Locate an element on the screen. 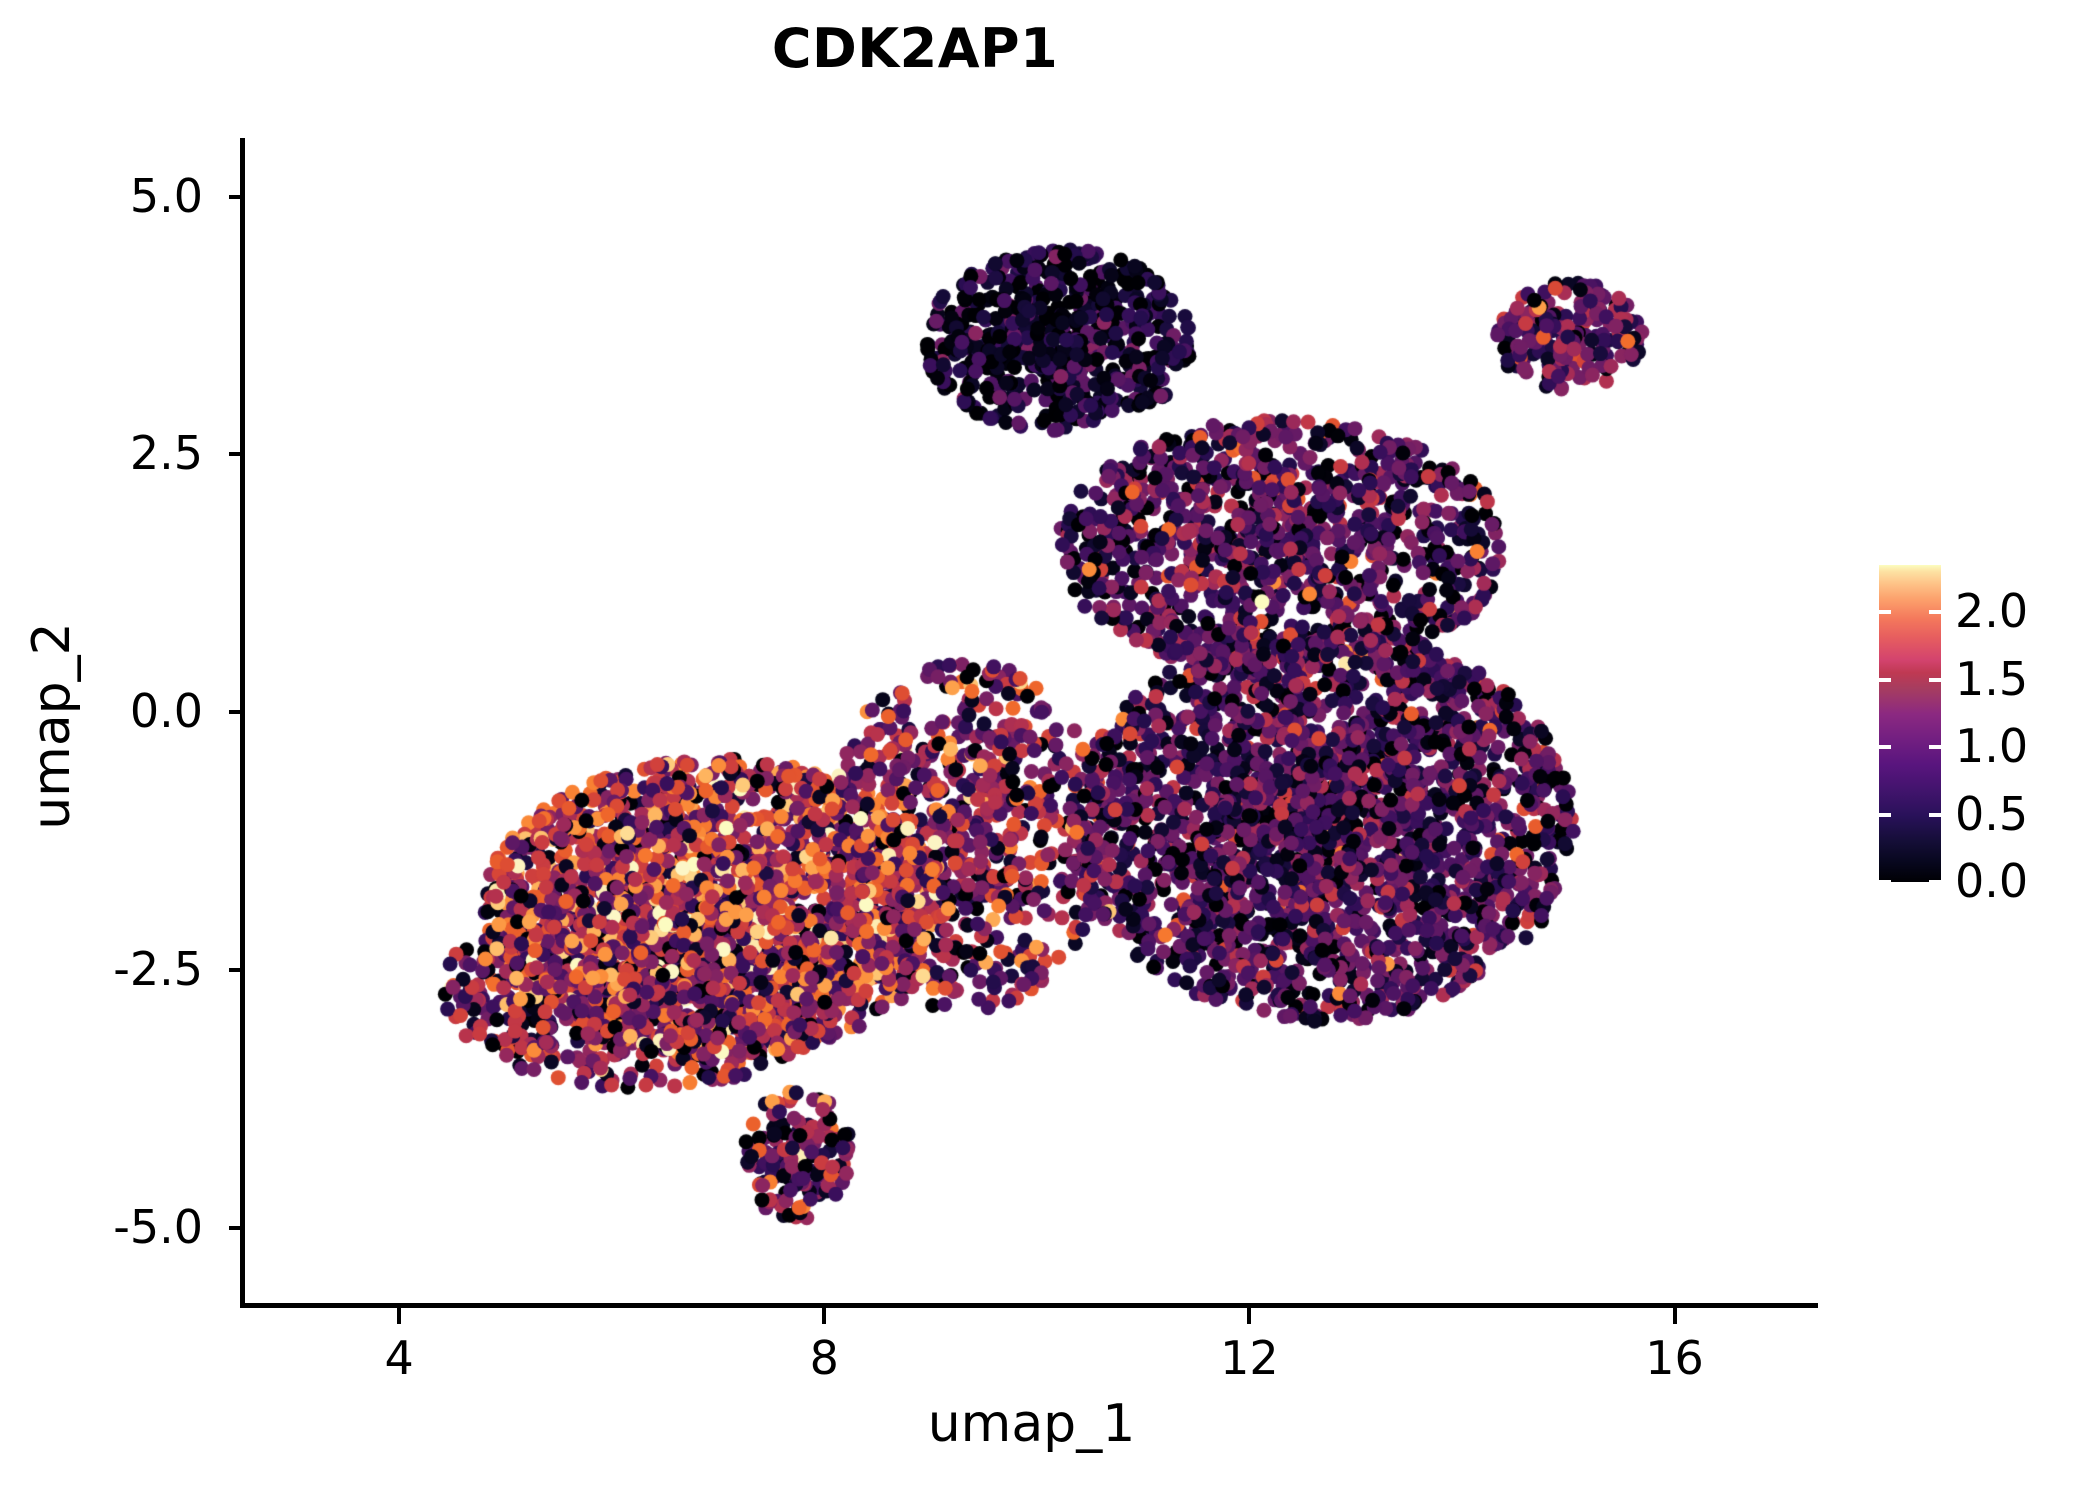 This screenshot has width=2100, height=1500. colorbar-tick-label: 0.0 is located at coordinates (1992, 881).